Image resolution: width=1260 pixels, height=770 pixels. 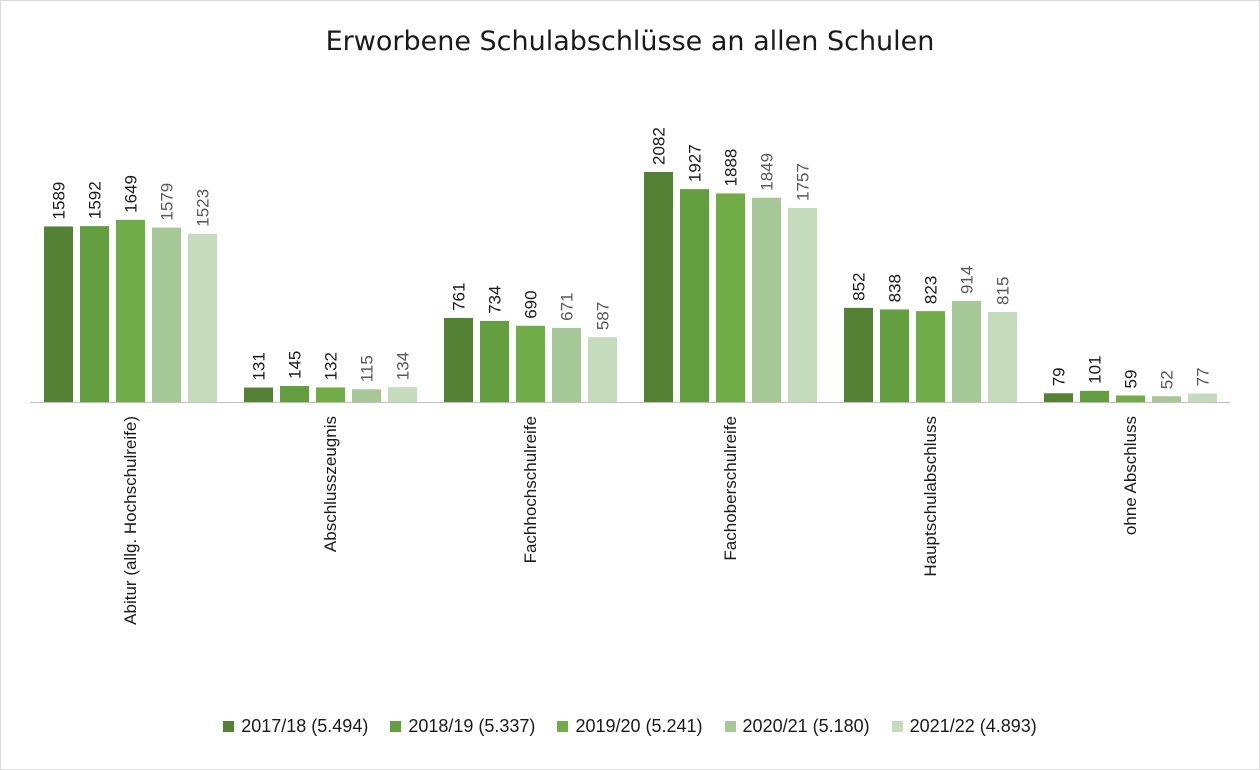 What do you see at coordinates (295, 365) in the screenshot?
I see `data-label: 145` at bounding box center [295, 365].